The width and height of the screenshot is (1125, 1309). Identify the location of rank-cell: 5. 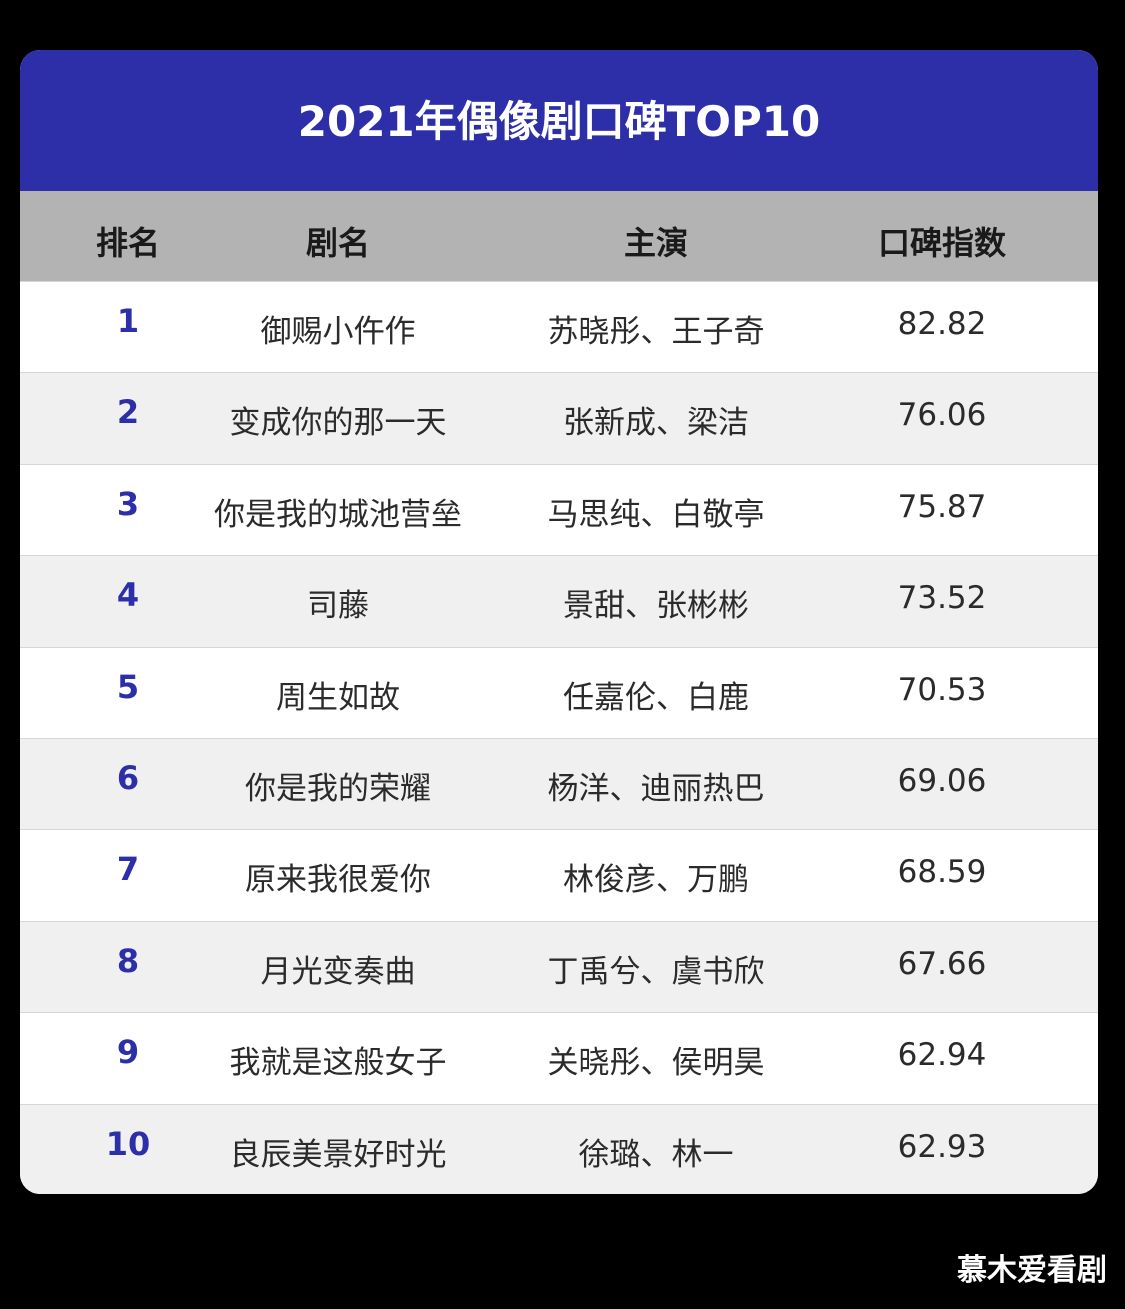
(128, 686).